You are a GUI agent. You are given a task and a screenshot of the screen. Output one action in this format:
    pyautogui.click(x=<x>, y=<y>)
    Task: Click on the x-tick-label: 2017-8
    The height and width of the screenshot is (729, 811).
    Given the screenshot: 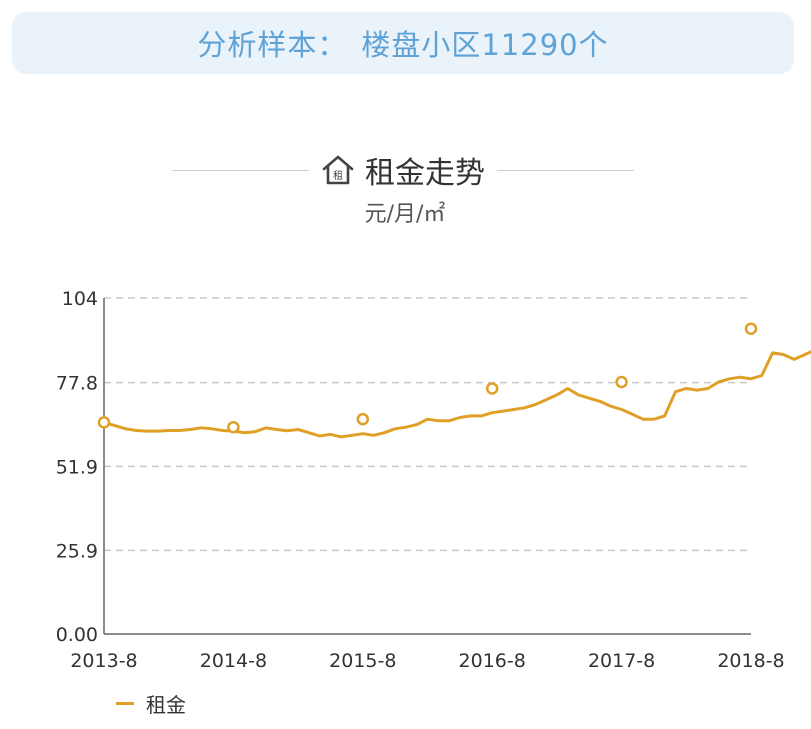 What is the action you would take?
    pyautogui.click(x=621, y=661)
    